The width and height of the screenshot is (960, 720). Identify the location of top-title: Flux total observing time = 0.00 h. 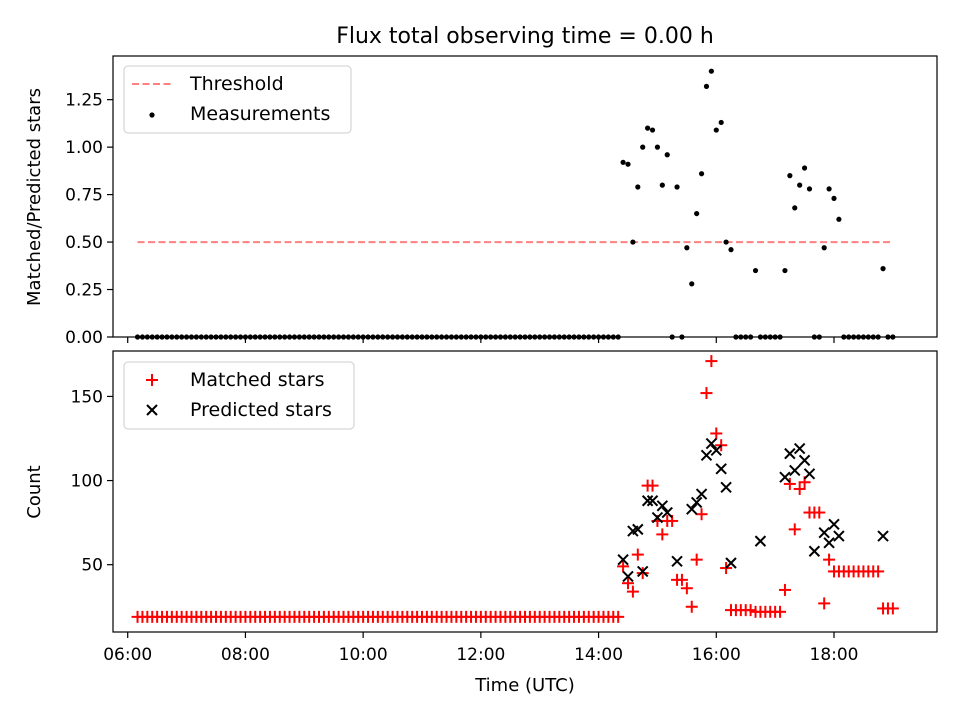
(525, 36).